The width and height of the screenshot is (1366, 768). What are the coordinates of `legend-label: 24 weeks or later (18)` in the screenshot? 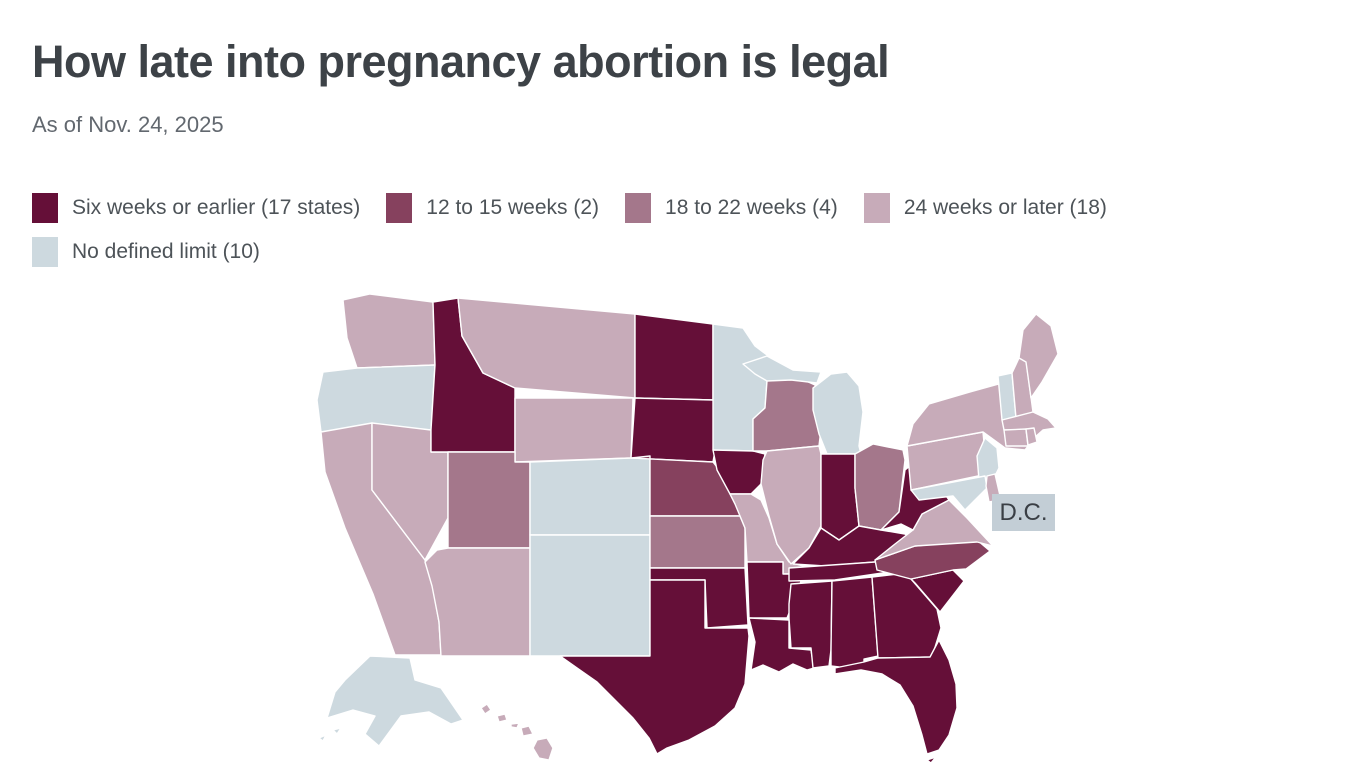 It's located at (1005, 207).